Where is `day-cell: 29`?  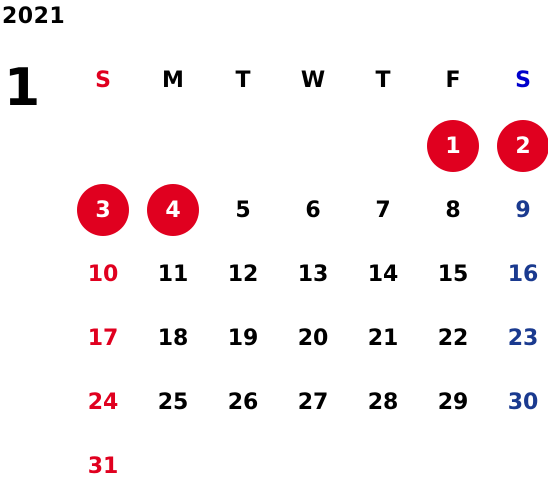 day-cell: 29 is located at coordinates (453, 402).